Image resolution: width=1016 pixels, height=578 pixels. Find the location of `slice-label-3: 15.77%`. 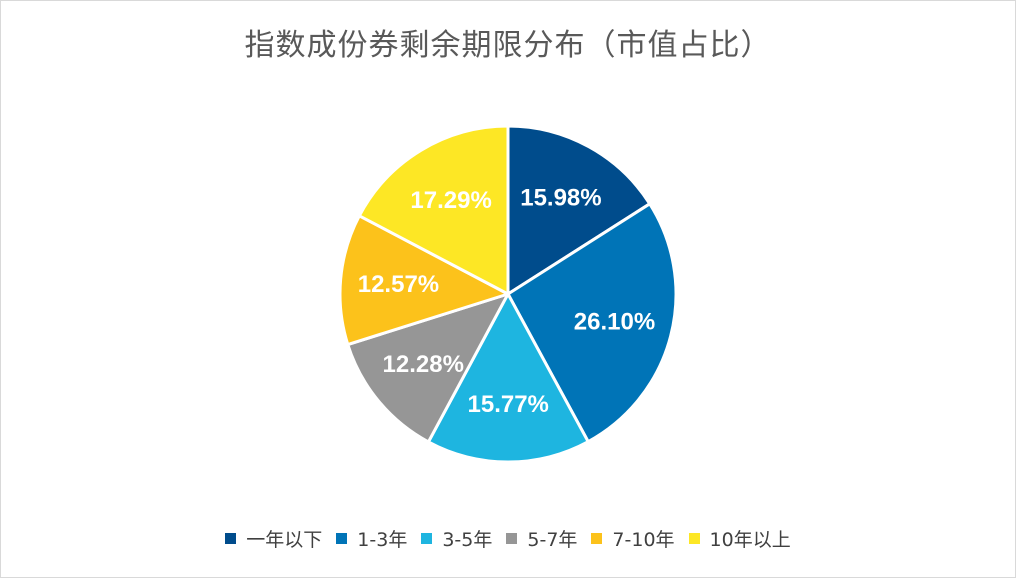

slice-label-3: 15.77% is located at coordinates (508, 404).